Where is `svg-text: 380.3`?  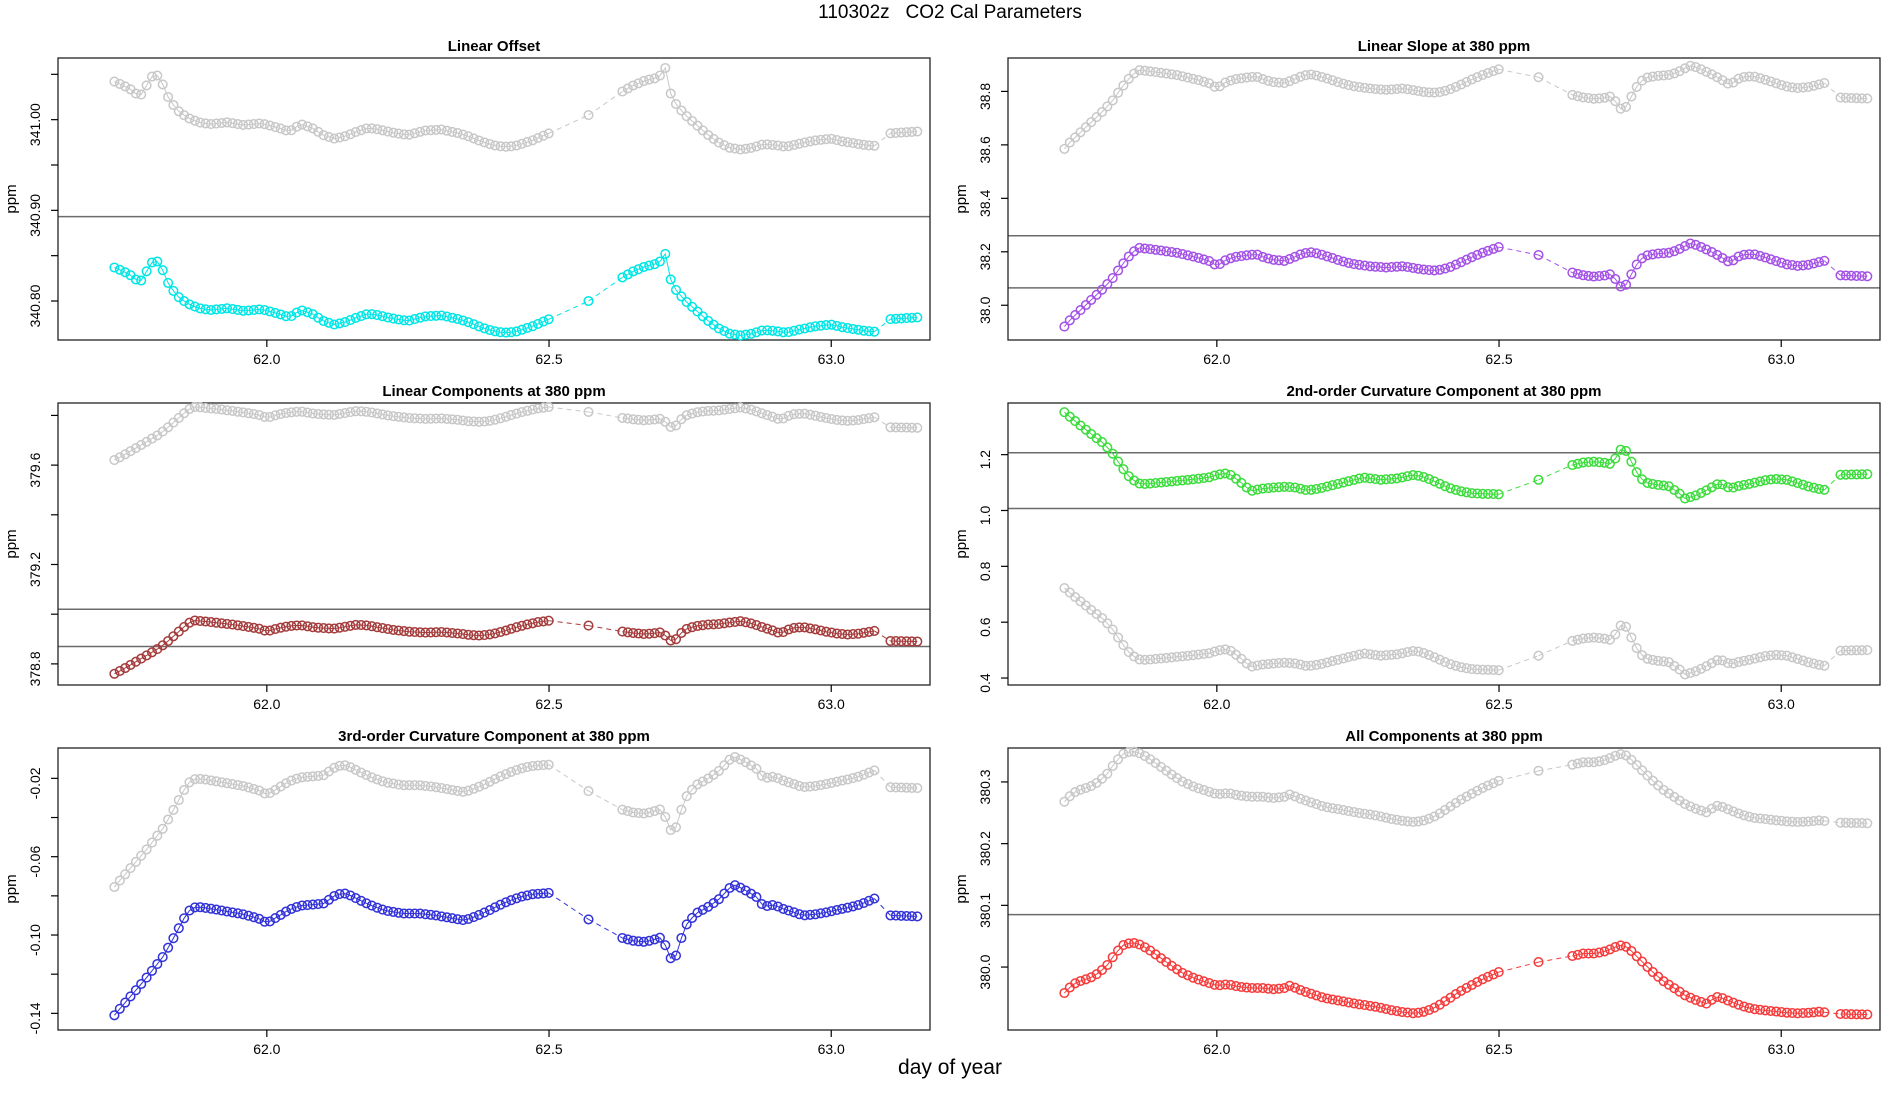
svg-text: 380.3 is located at coordinates (985, 786).